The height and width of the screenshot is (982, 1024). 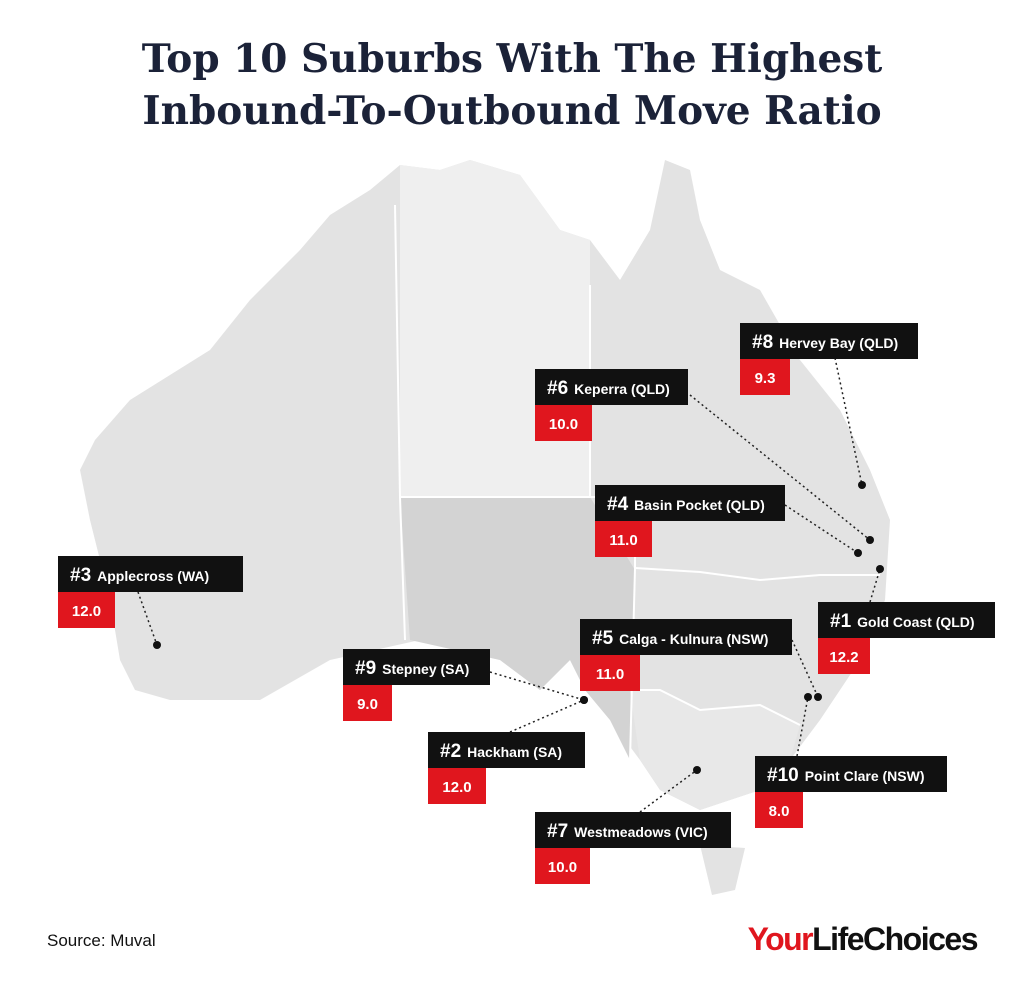 I want to click on ratio-value: 9.3, so click(x=765, y=378).